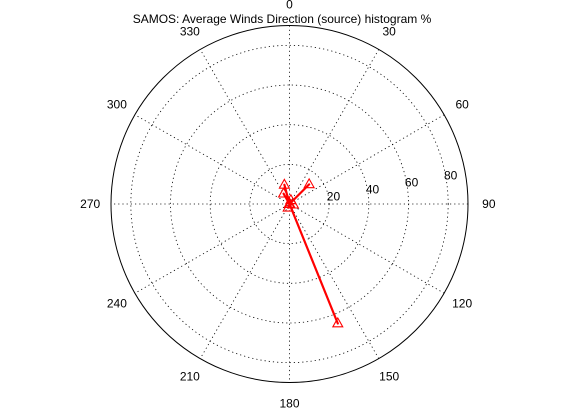  What do you see at coordinates (90, 204) in the screenshot?
I see `angle-tick-label: 270` at bounding box center [90, 204].